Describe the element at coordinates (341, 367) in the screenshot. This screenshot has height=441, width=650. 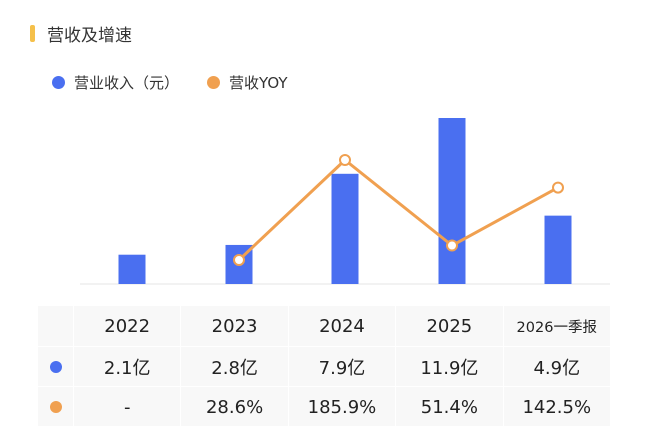
I see `table-cell: 7.9亿` at that location.